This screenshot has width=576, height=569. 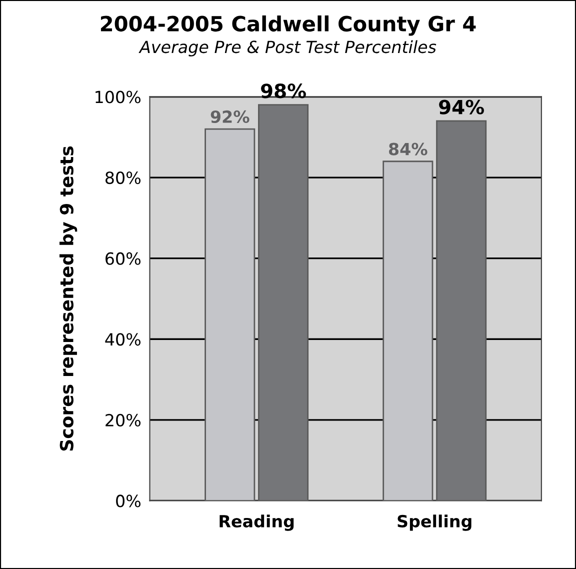 I want to click on y-tick-label: 100%, so click(x=118, y=97).